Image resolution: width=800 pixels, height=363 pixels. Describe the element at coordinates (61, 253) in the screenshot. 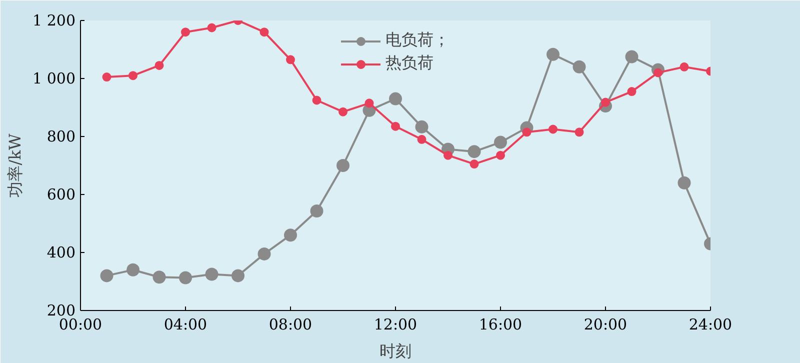

I see `y-tick-label: 400` at that location.